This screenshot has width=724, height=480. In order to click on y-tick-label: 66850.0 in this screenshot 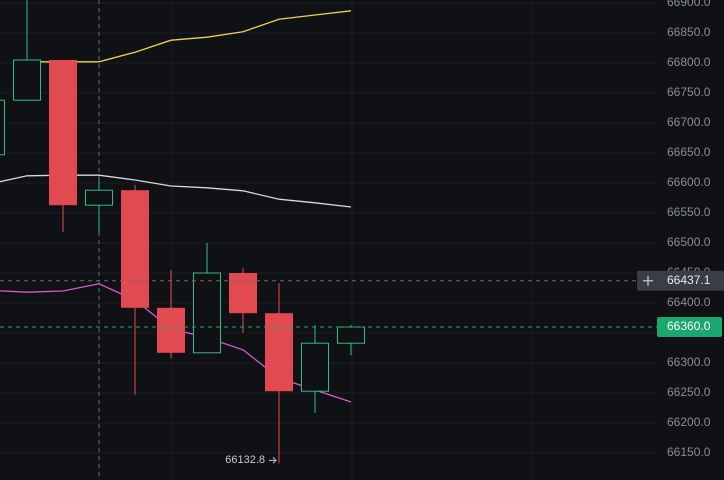, I will do `click(689, 32)`.